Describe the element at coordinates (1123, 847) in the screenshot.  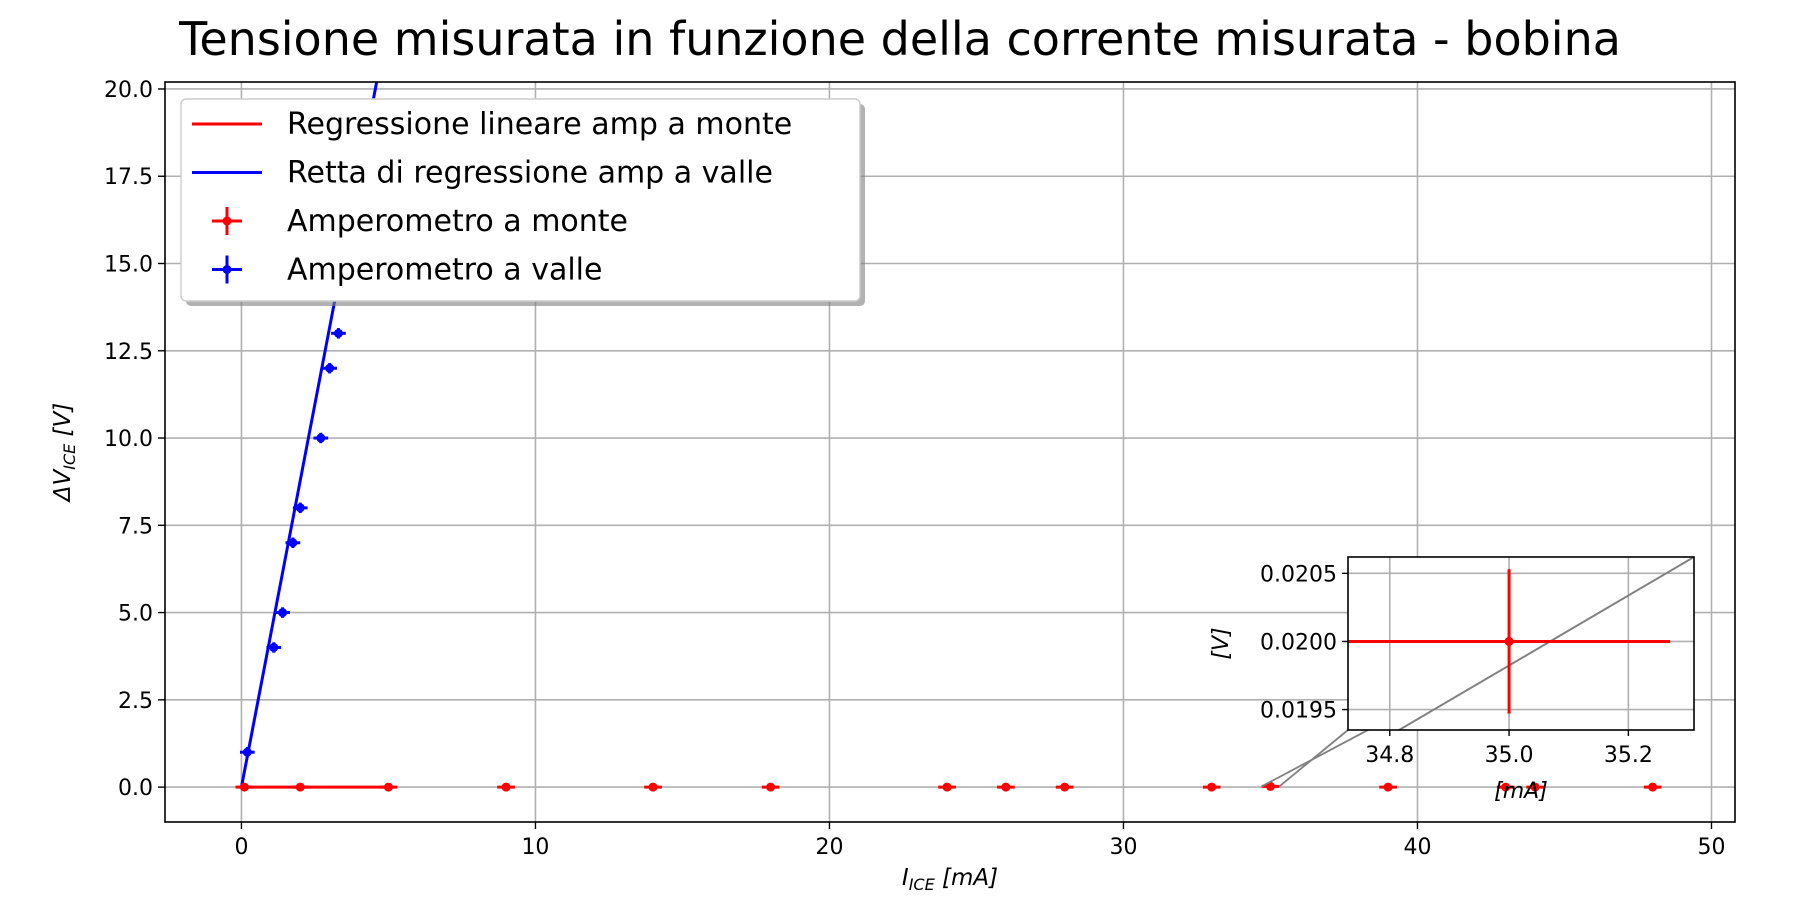
I see `x-tick-label: 30` at that location.